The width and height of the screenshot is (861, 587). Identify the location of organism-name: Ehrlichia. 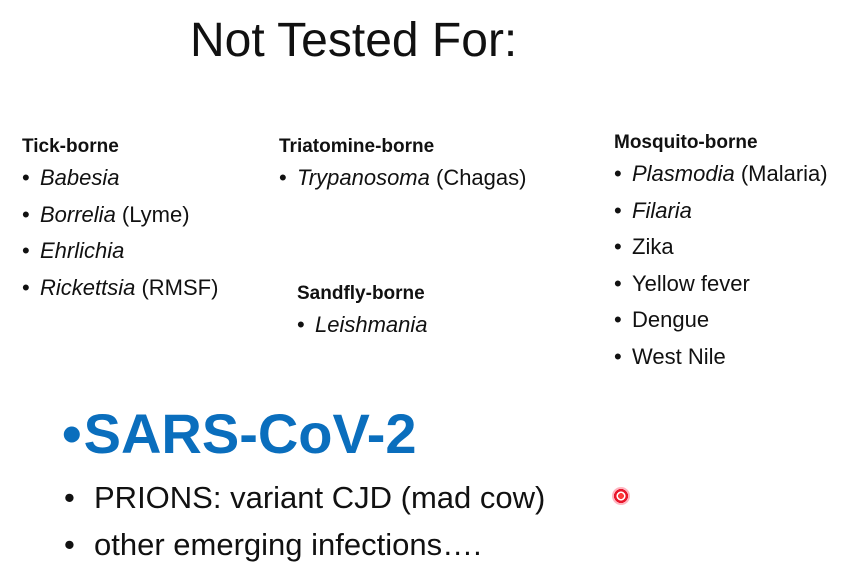
(82, 250).